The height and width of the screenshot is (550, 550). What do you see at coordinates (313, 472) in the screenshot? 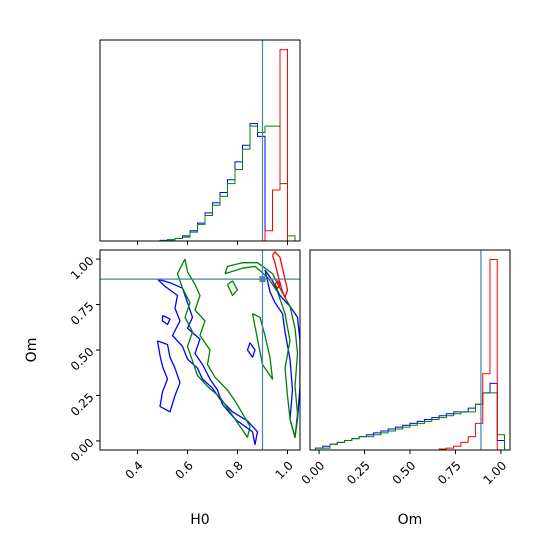
I see `omhist-x-tick-label: 0.00` at bounding box center [313, 472].